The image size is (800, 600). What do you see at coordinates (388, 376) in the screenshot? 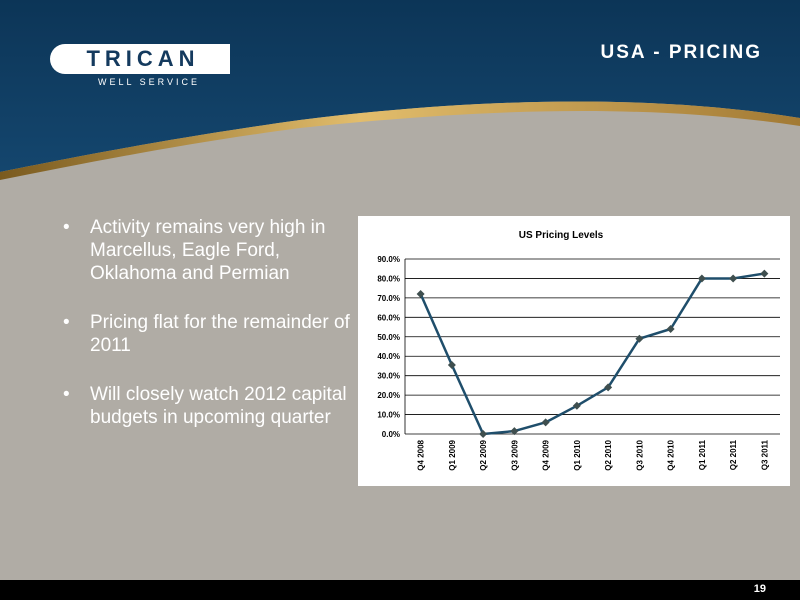
I see `y-tick-label: 30.0%` at bounding box center [388, 376].